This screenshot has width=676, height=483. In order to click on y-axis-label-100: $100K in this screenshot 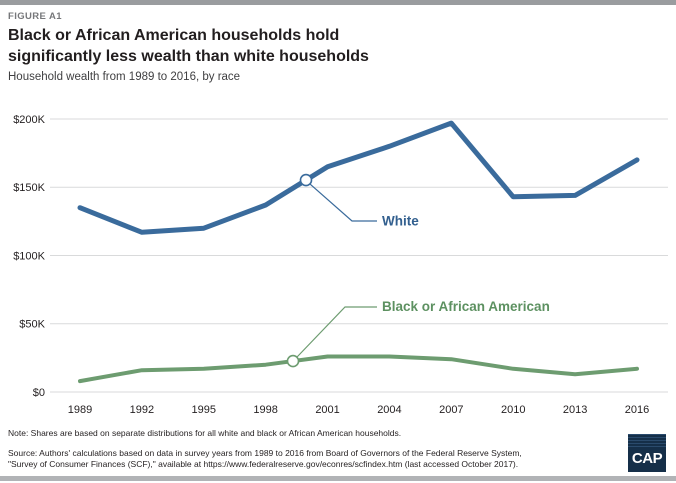, I will do `click(29, 256)`.